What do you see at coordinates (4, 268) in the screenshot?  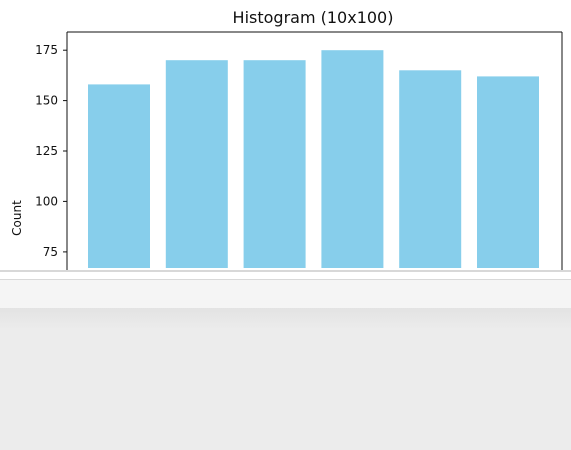 I see `window-edge-left` at bounding box center [4, 268].